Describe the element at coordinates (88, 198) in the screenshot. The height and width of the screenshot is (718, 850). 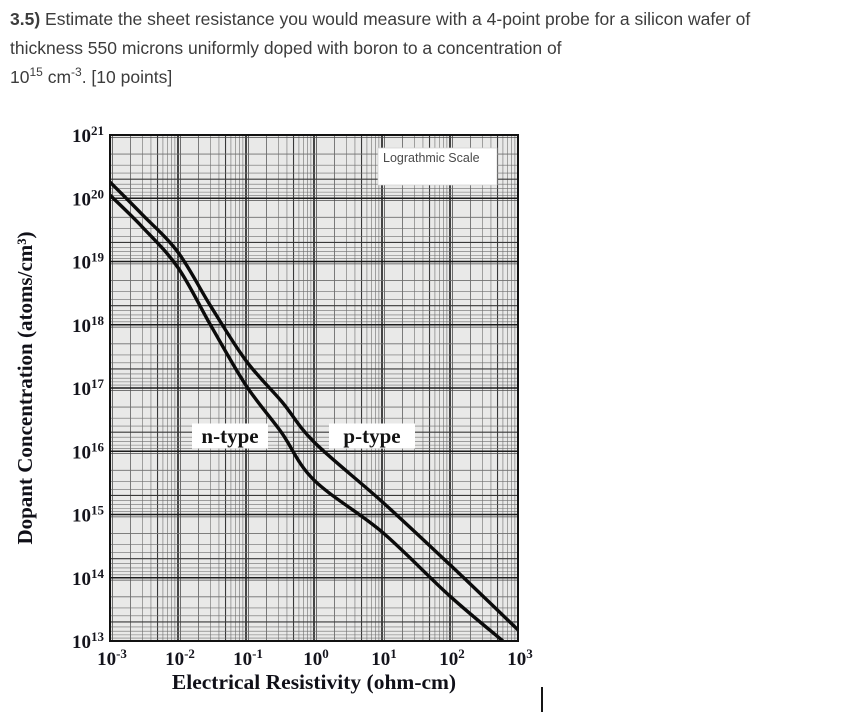
I see `y-tick-10^20: 1020` at that location.